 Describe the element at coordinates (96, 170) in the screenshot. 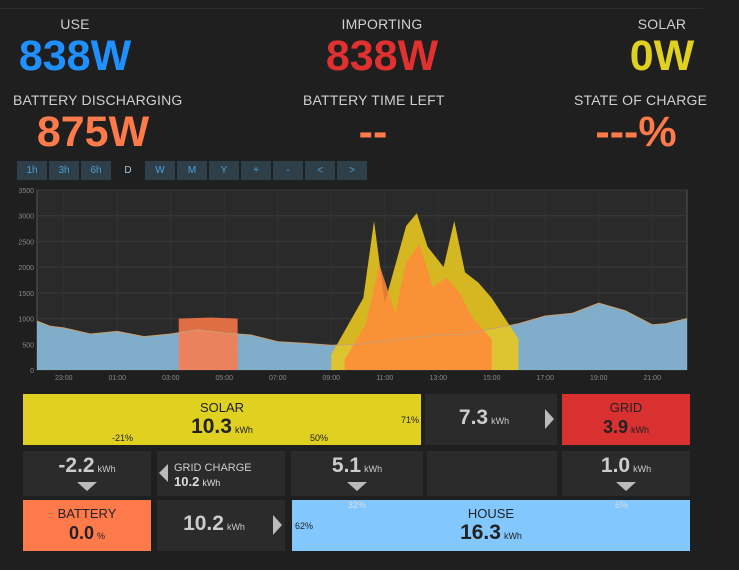

I see `range-tab-2: 6h` at that location.